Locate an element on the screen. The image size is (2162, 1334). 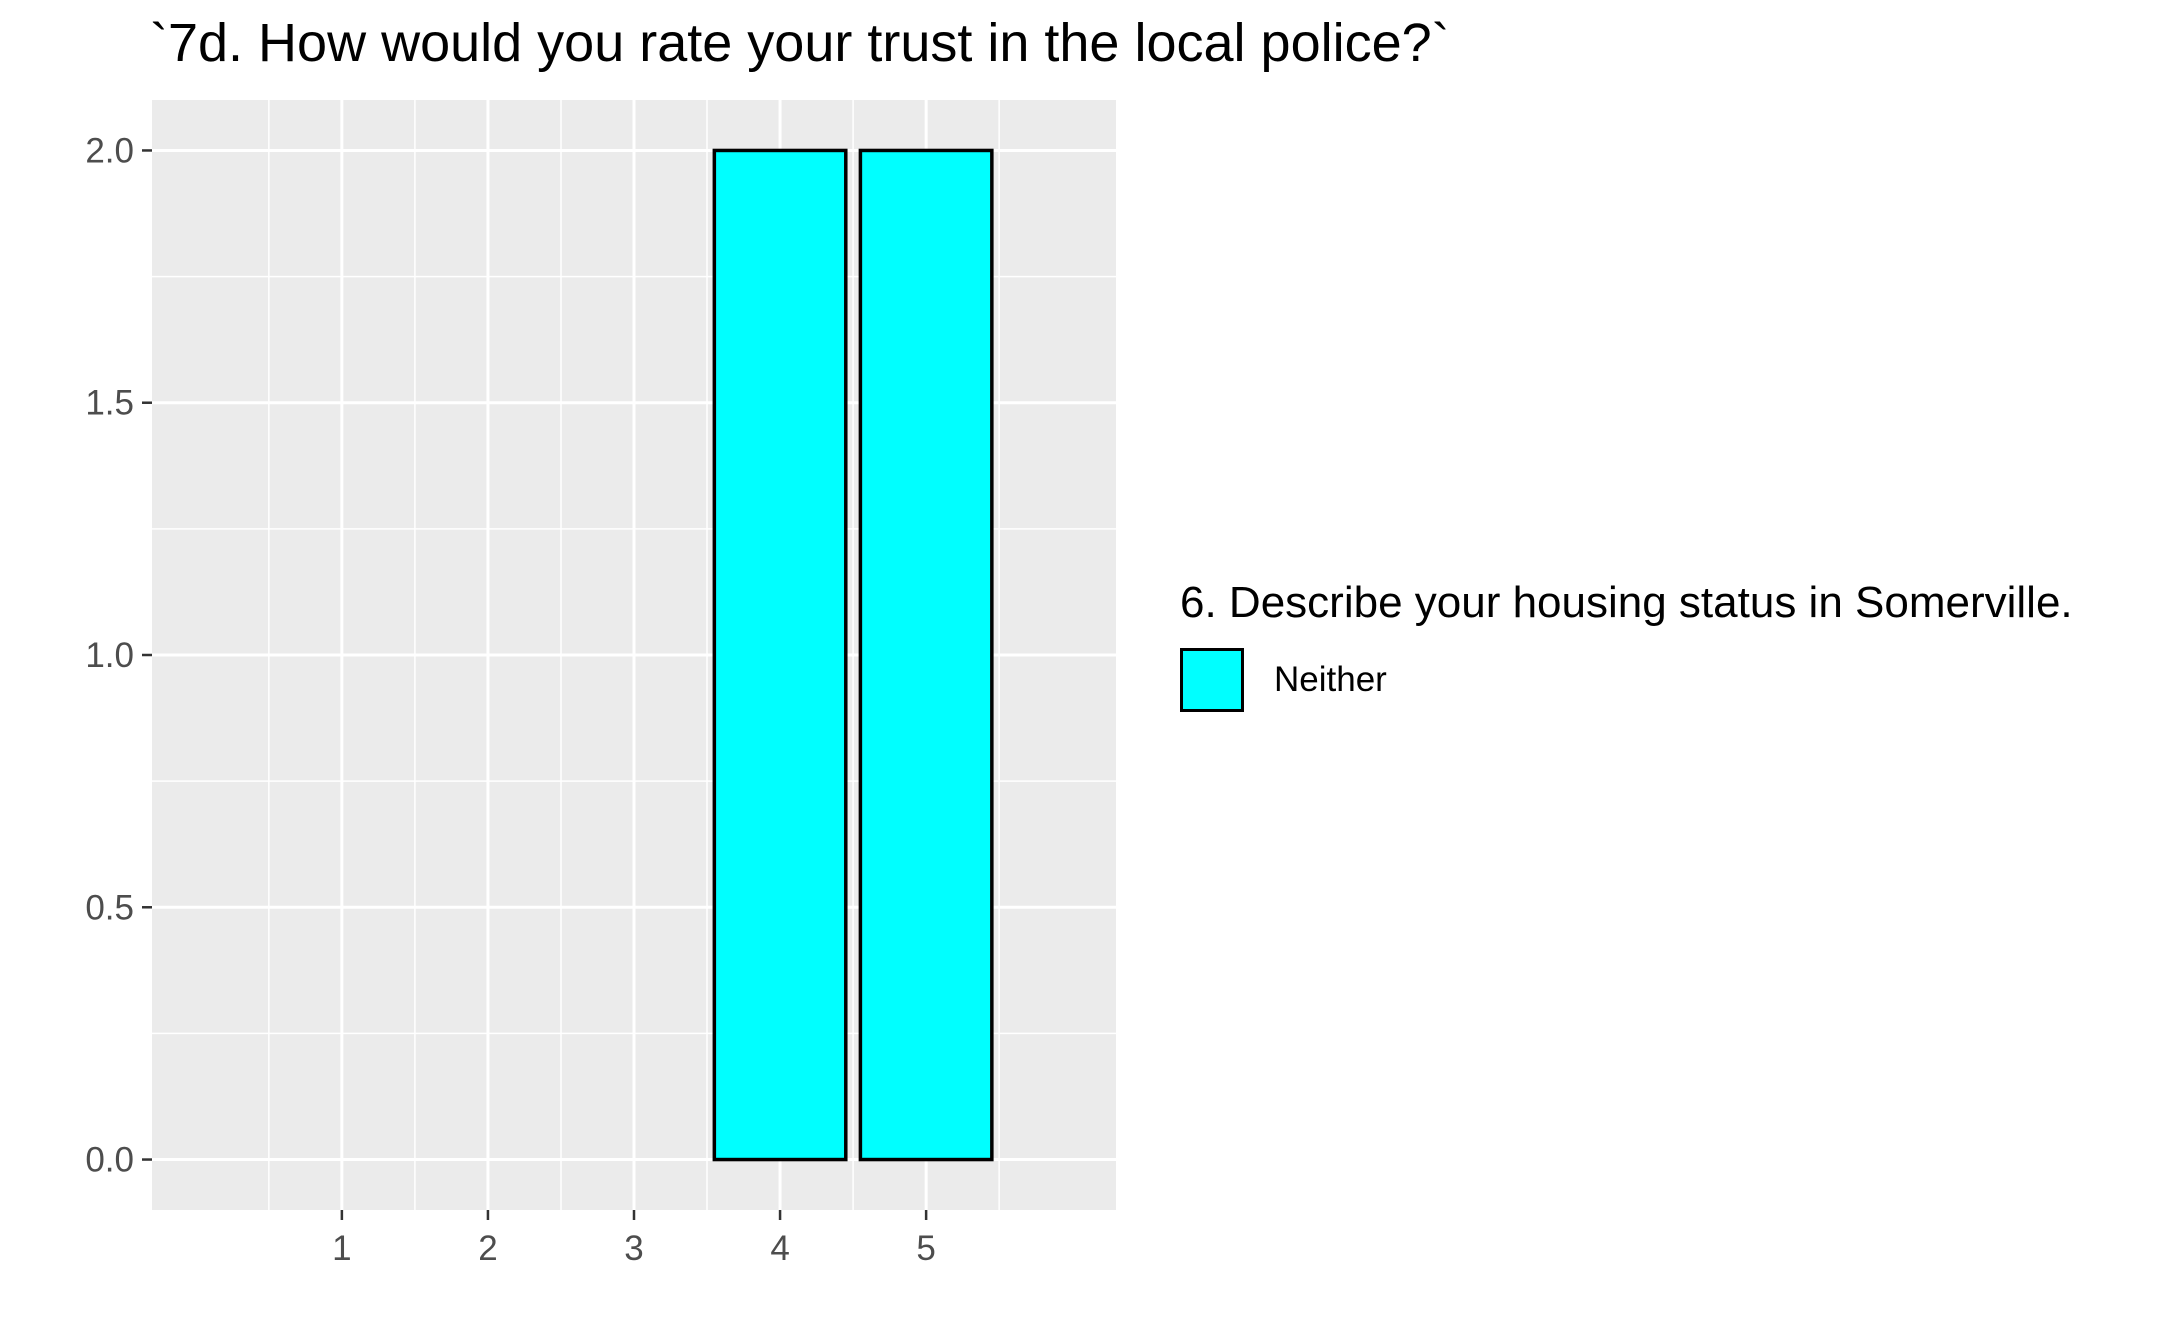
legend-item-neither: Neither is located at coordinates (1626, 680).